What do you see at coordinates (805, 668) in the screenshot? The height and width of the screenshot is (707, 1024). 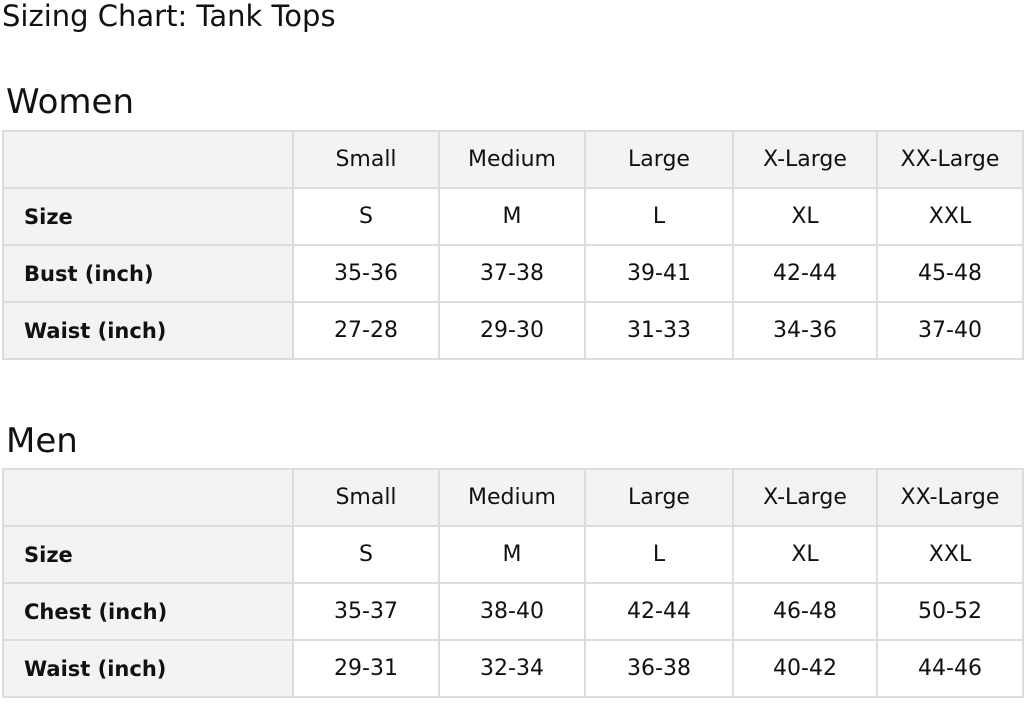 I see `table-cell: 40-42` at bounding box center [805, 668].